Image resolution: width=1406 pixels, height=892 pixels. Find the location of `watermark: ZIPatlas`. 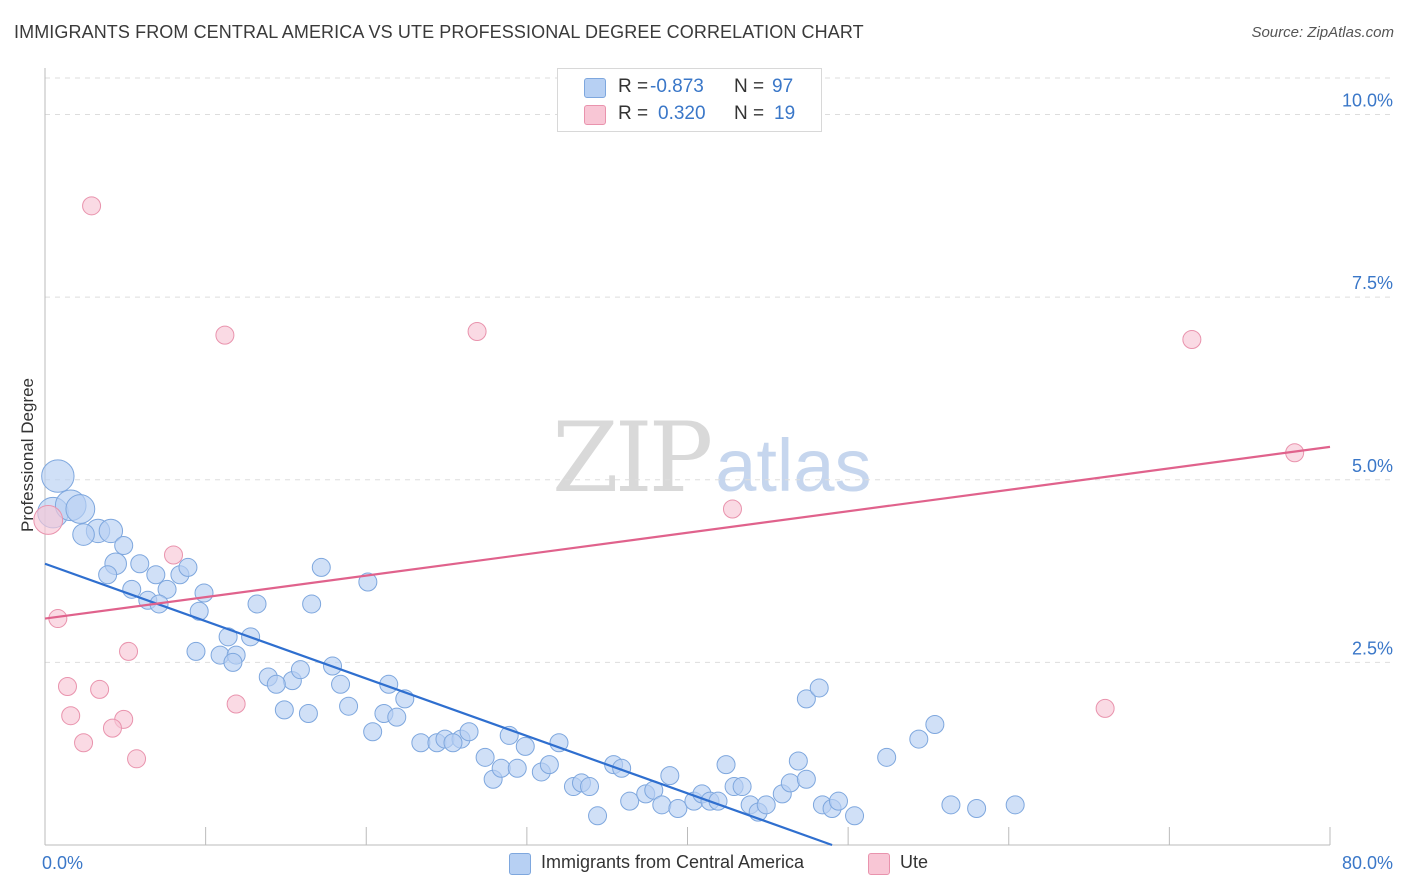

watermark: ZIPatlas is located at coordinates (712, 458).